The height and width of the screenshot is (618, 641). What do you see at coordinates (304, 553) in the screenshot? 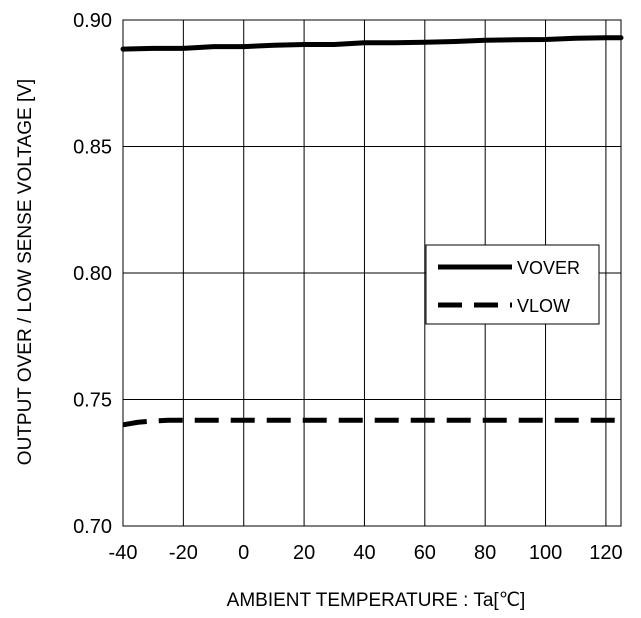
I see `x-tick-label: 20` at bounding box center [304, 553].